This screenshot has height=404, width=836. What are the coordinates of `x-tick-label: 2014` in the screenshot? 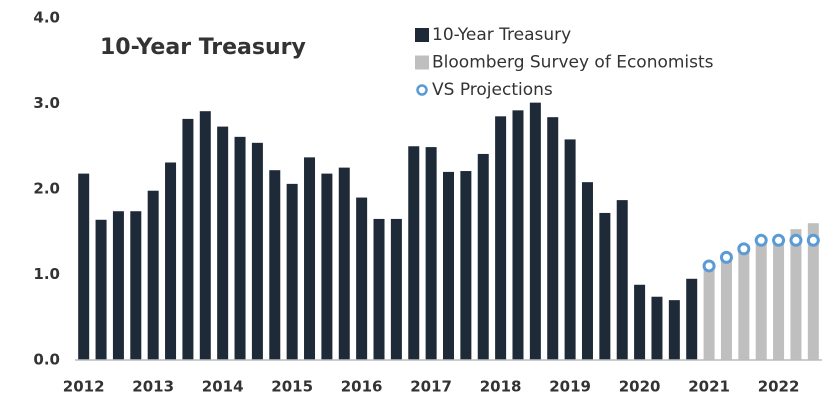 It's located at (223, 387).